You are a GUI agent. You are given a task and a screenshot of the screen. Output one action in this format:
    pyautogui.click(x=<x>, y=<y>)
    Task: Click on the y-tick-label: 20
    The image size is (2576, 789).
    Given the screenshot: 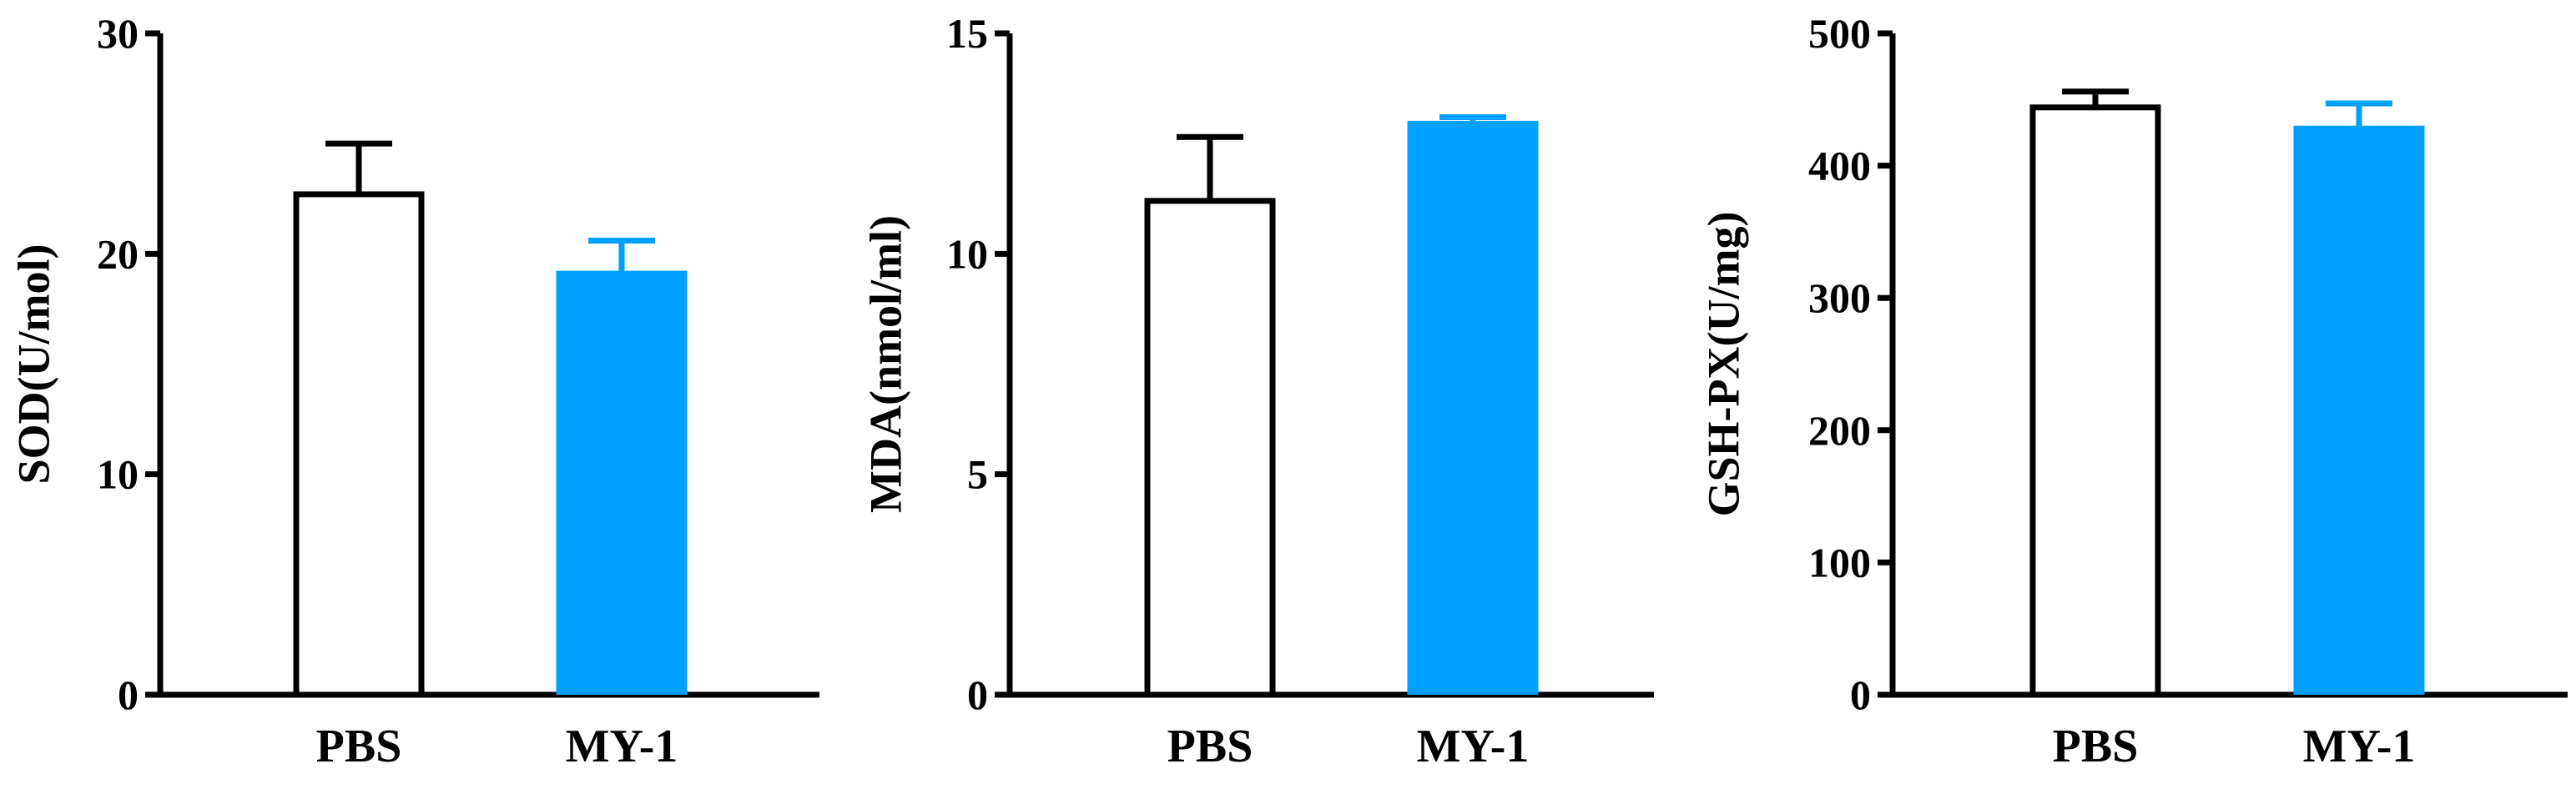 What is the action you would take?
    pyautogui.click(x=118, y=253)
    